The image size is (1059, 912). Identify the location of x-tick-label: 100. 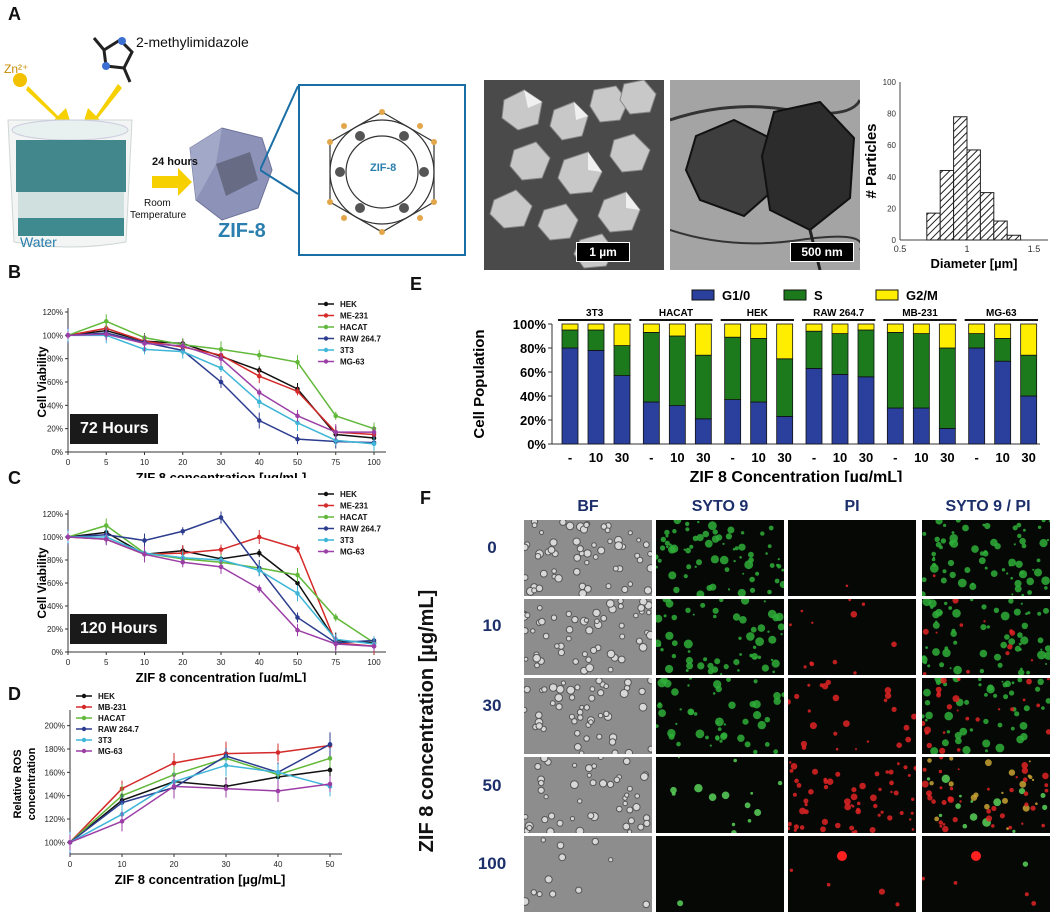
(374, 462).